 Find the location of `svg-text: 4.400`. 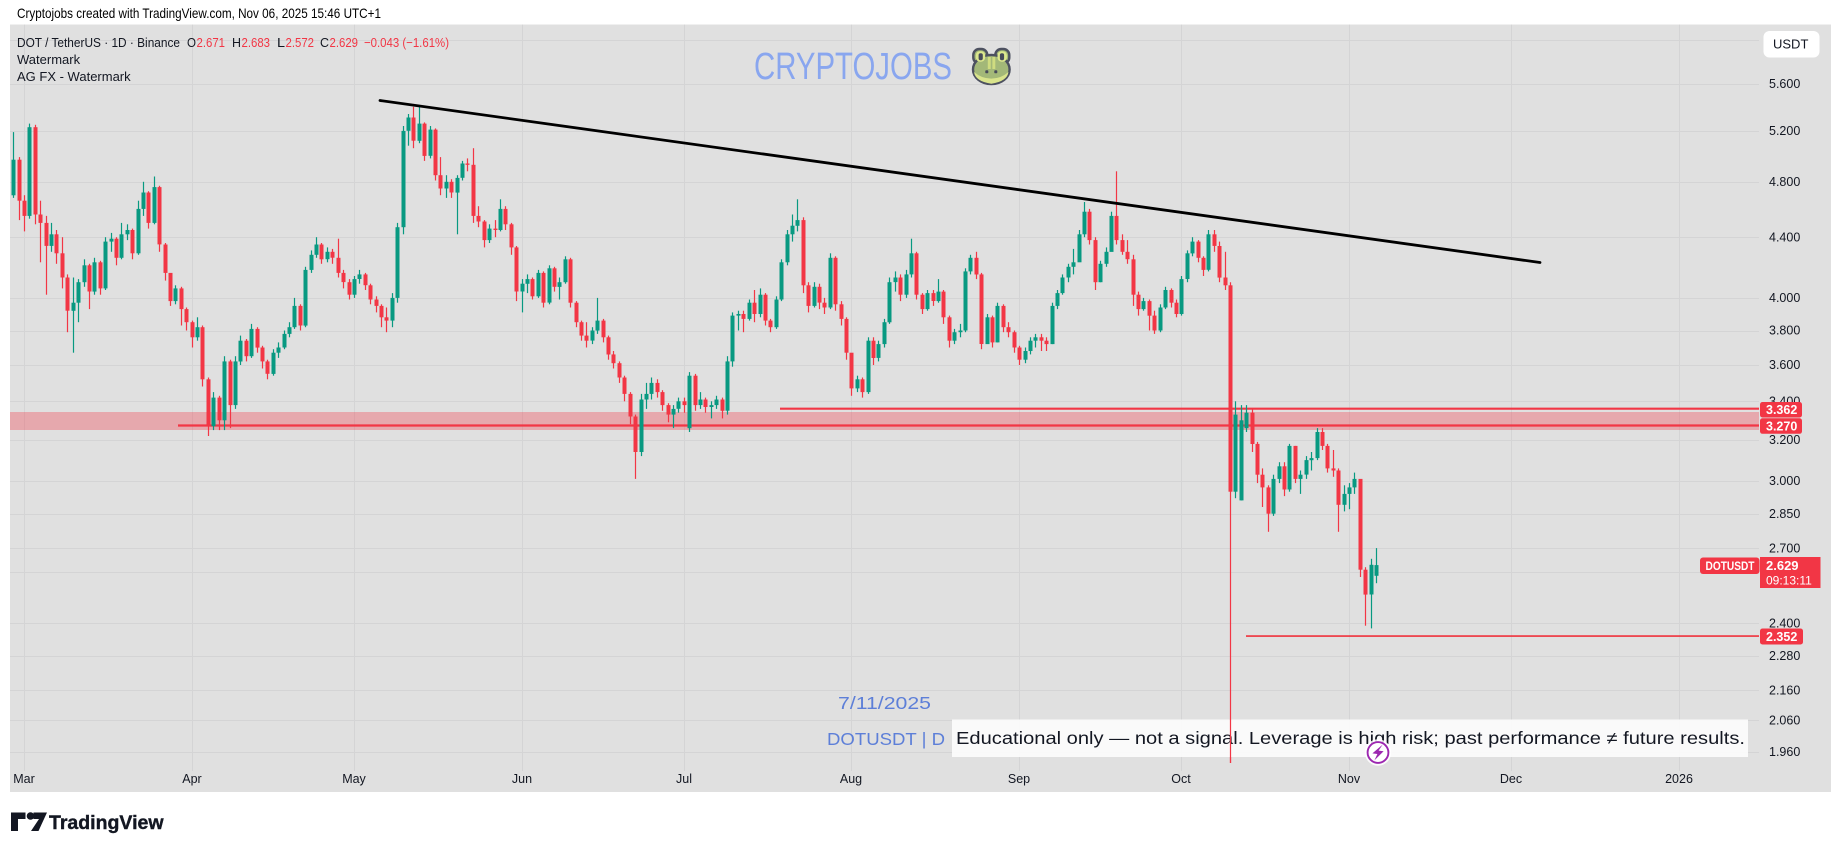

svg-text: 4.400 is located at coordinates (1784, 237).